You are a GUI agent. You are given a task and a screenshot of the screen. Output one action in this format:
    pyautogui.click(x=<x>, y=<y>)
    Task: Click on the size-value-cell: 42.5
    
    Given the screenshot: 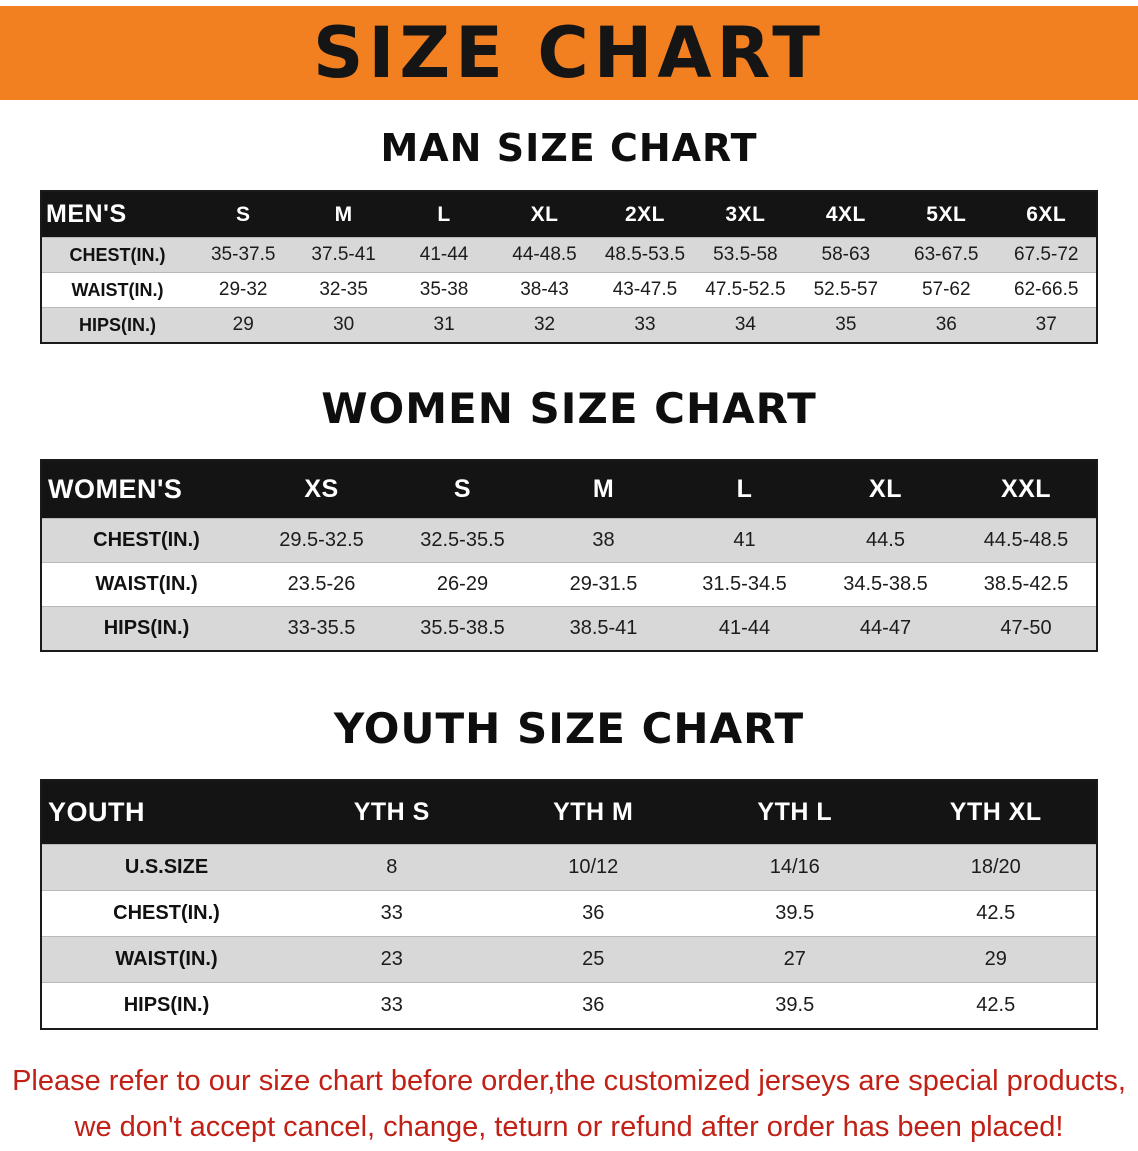 What is the action you would take?
    pyautogui.click(x=996, y=913)
    